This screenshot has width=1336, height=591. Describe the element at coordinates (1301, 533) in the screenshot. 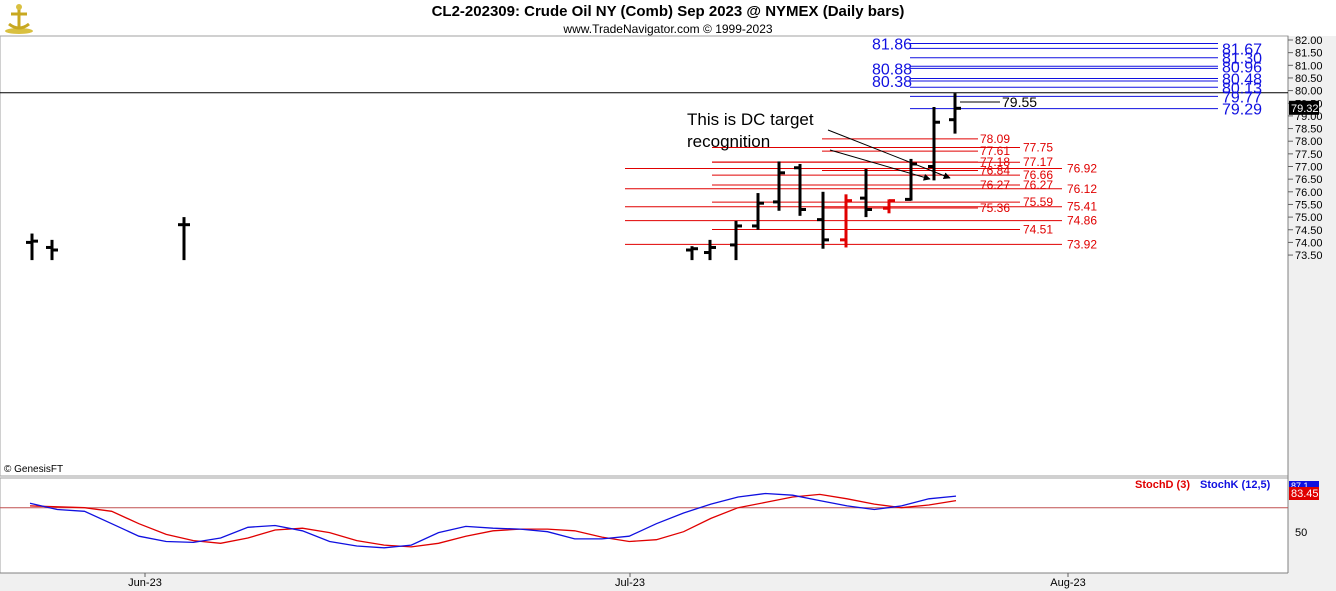

I see `stoch-y-tick-label: 50` at that location.